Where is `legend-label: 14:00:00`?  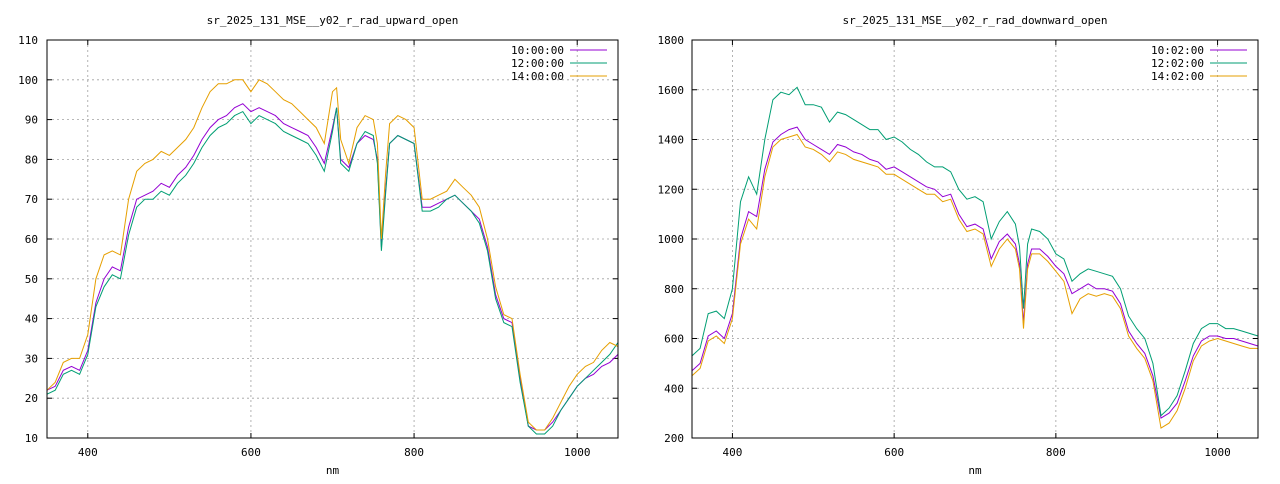
legend-label: 14:00:00 is located at coordinates (537, 76).